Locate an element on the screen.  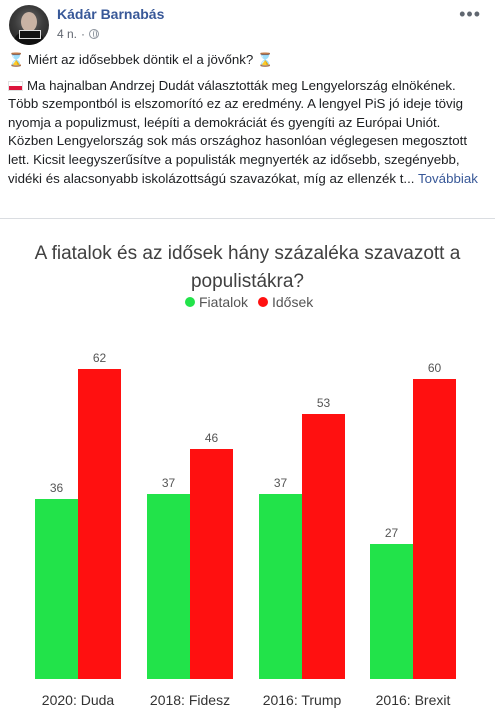
data-label: 36 is located at coordinates (57, 488).